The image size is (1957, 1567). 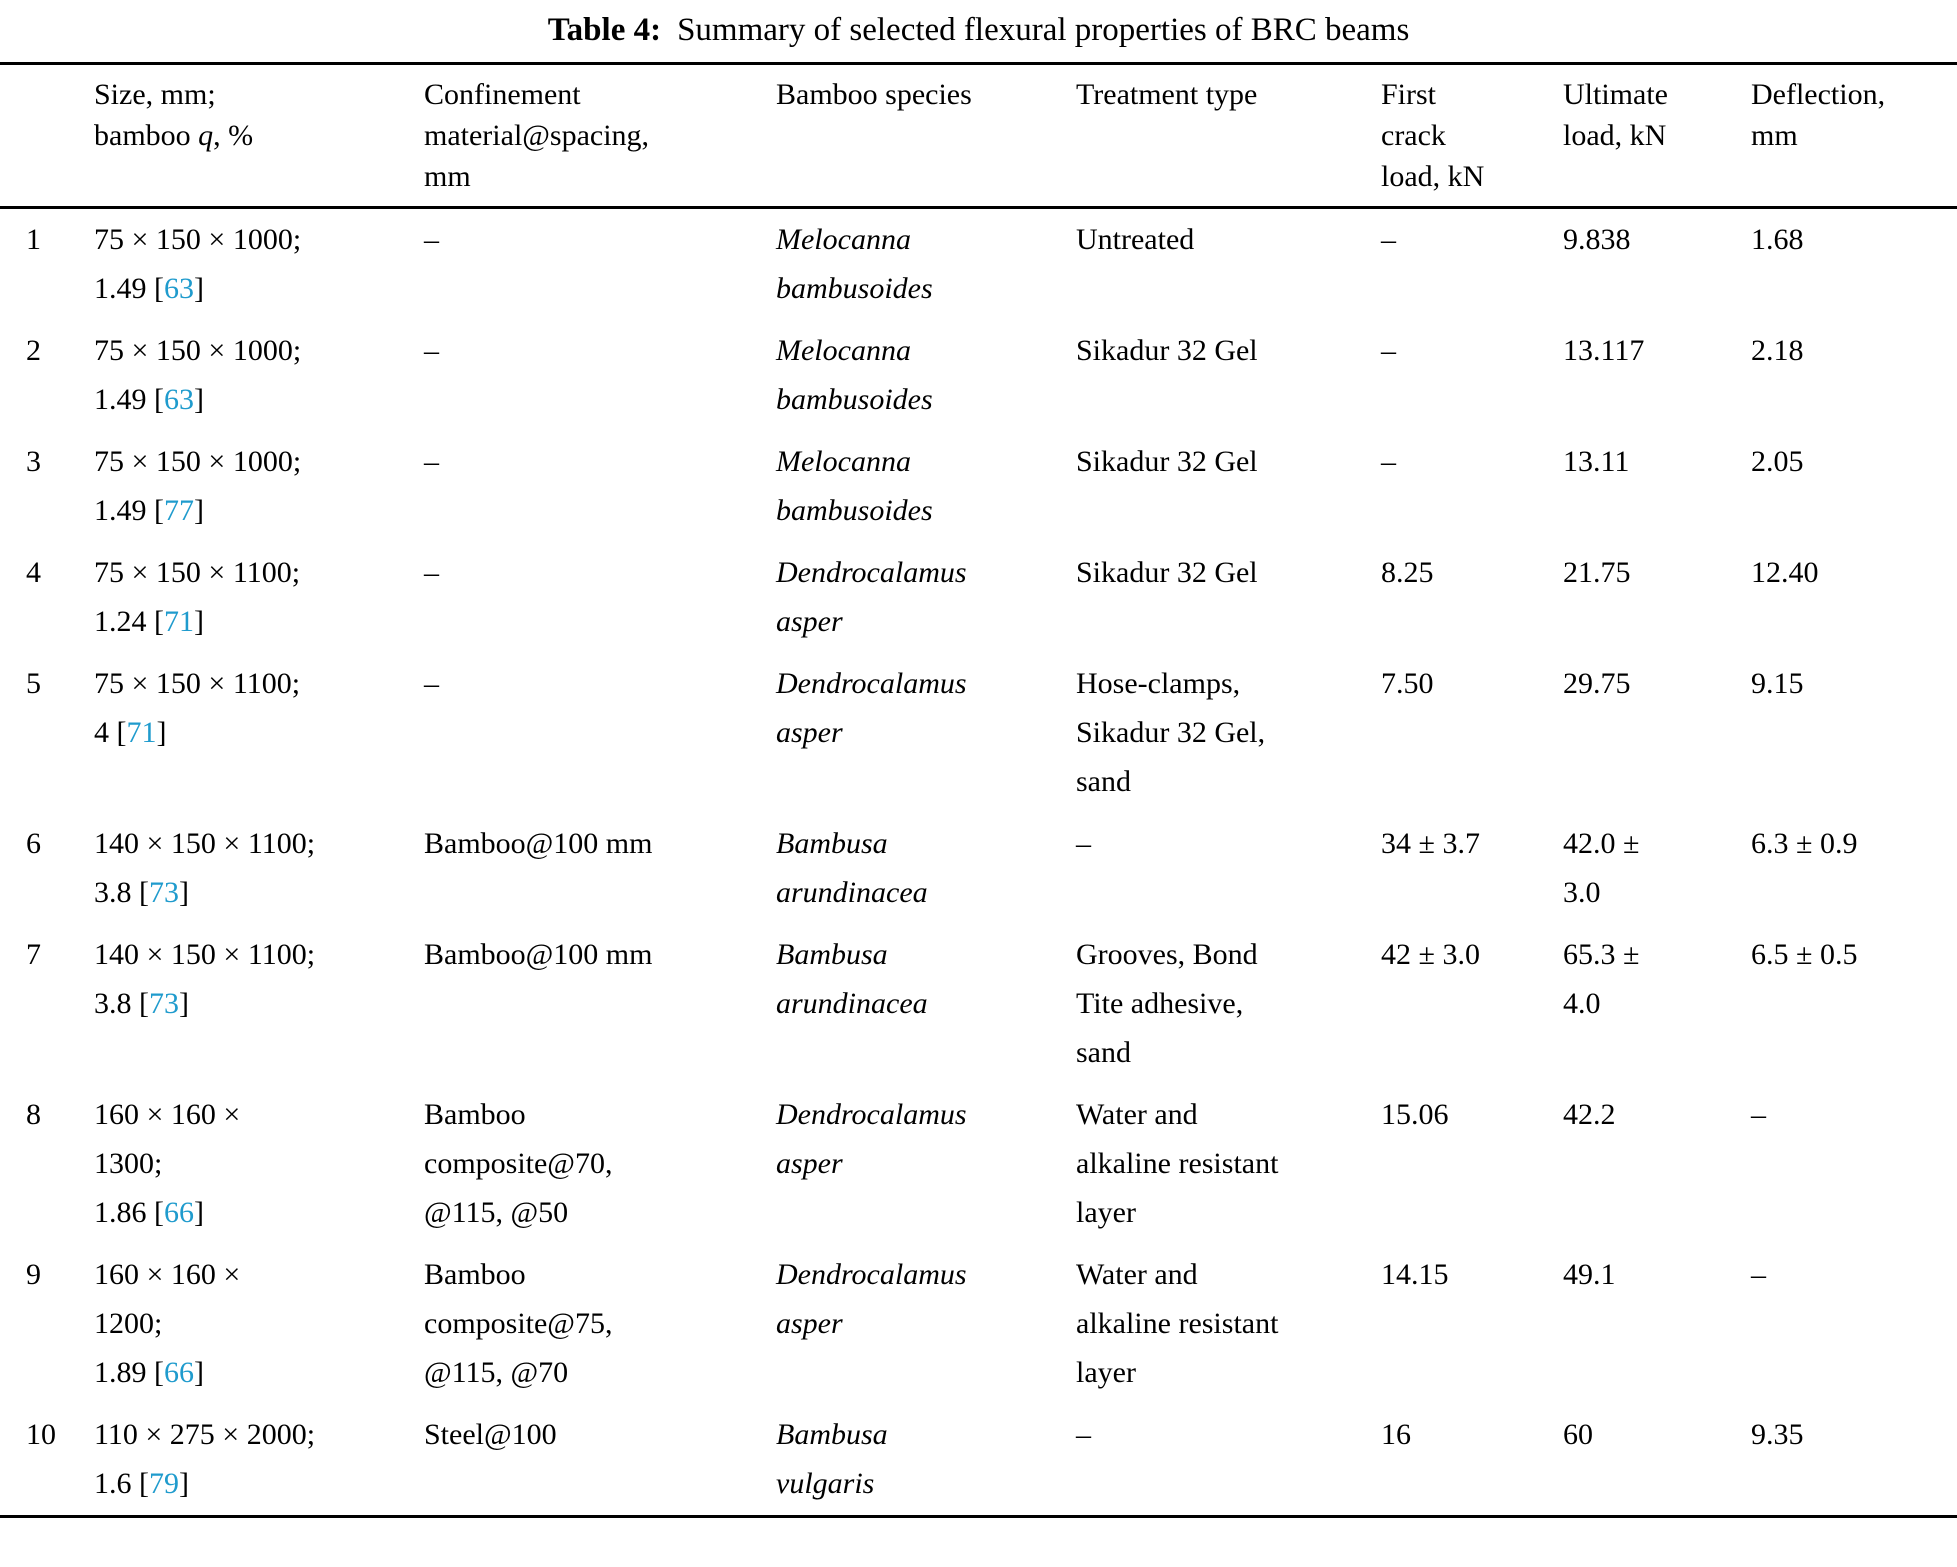 What do you see at coordinates (167, 1114) in the screenshot?
I see `cell-line: 160 × 160 ×` at bounding box center [167, 1114].